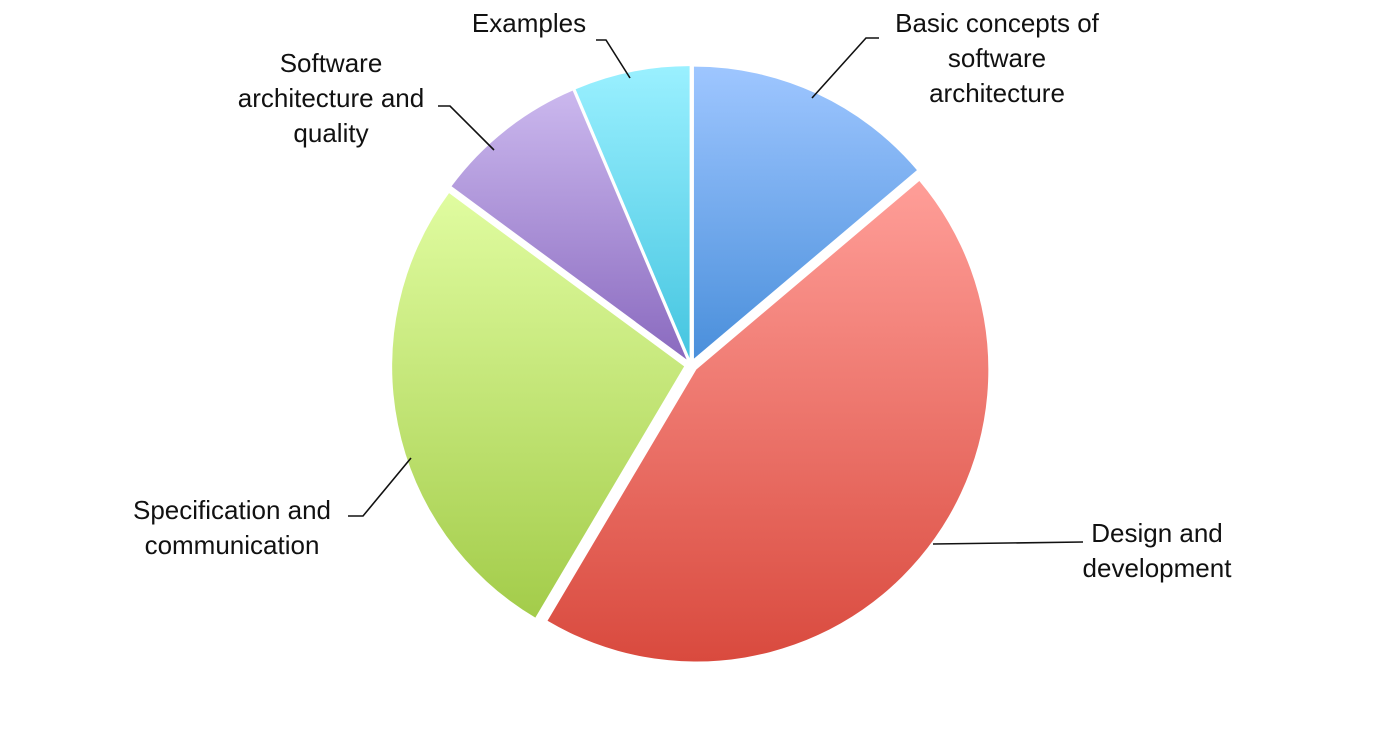 The image size is (1383, 733). I want to click on pie-slice-examples, so click(632, 212).